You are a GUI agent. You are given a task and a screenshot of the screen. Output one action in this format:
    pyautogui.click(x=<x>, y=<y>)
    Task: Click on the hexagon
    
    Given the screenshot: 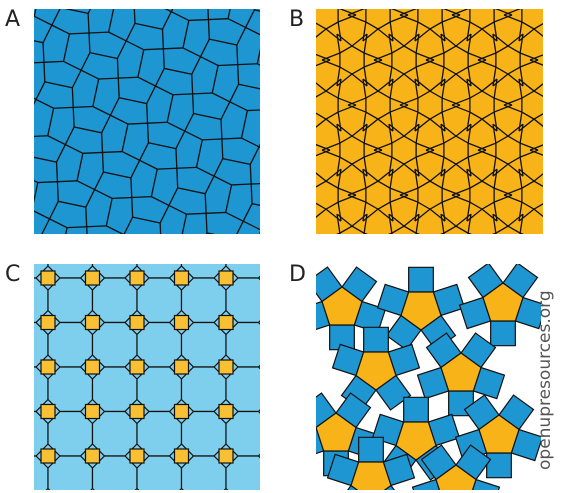 What is the action you would take?
    pyautogui.click(x=404, y=229)
    